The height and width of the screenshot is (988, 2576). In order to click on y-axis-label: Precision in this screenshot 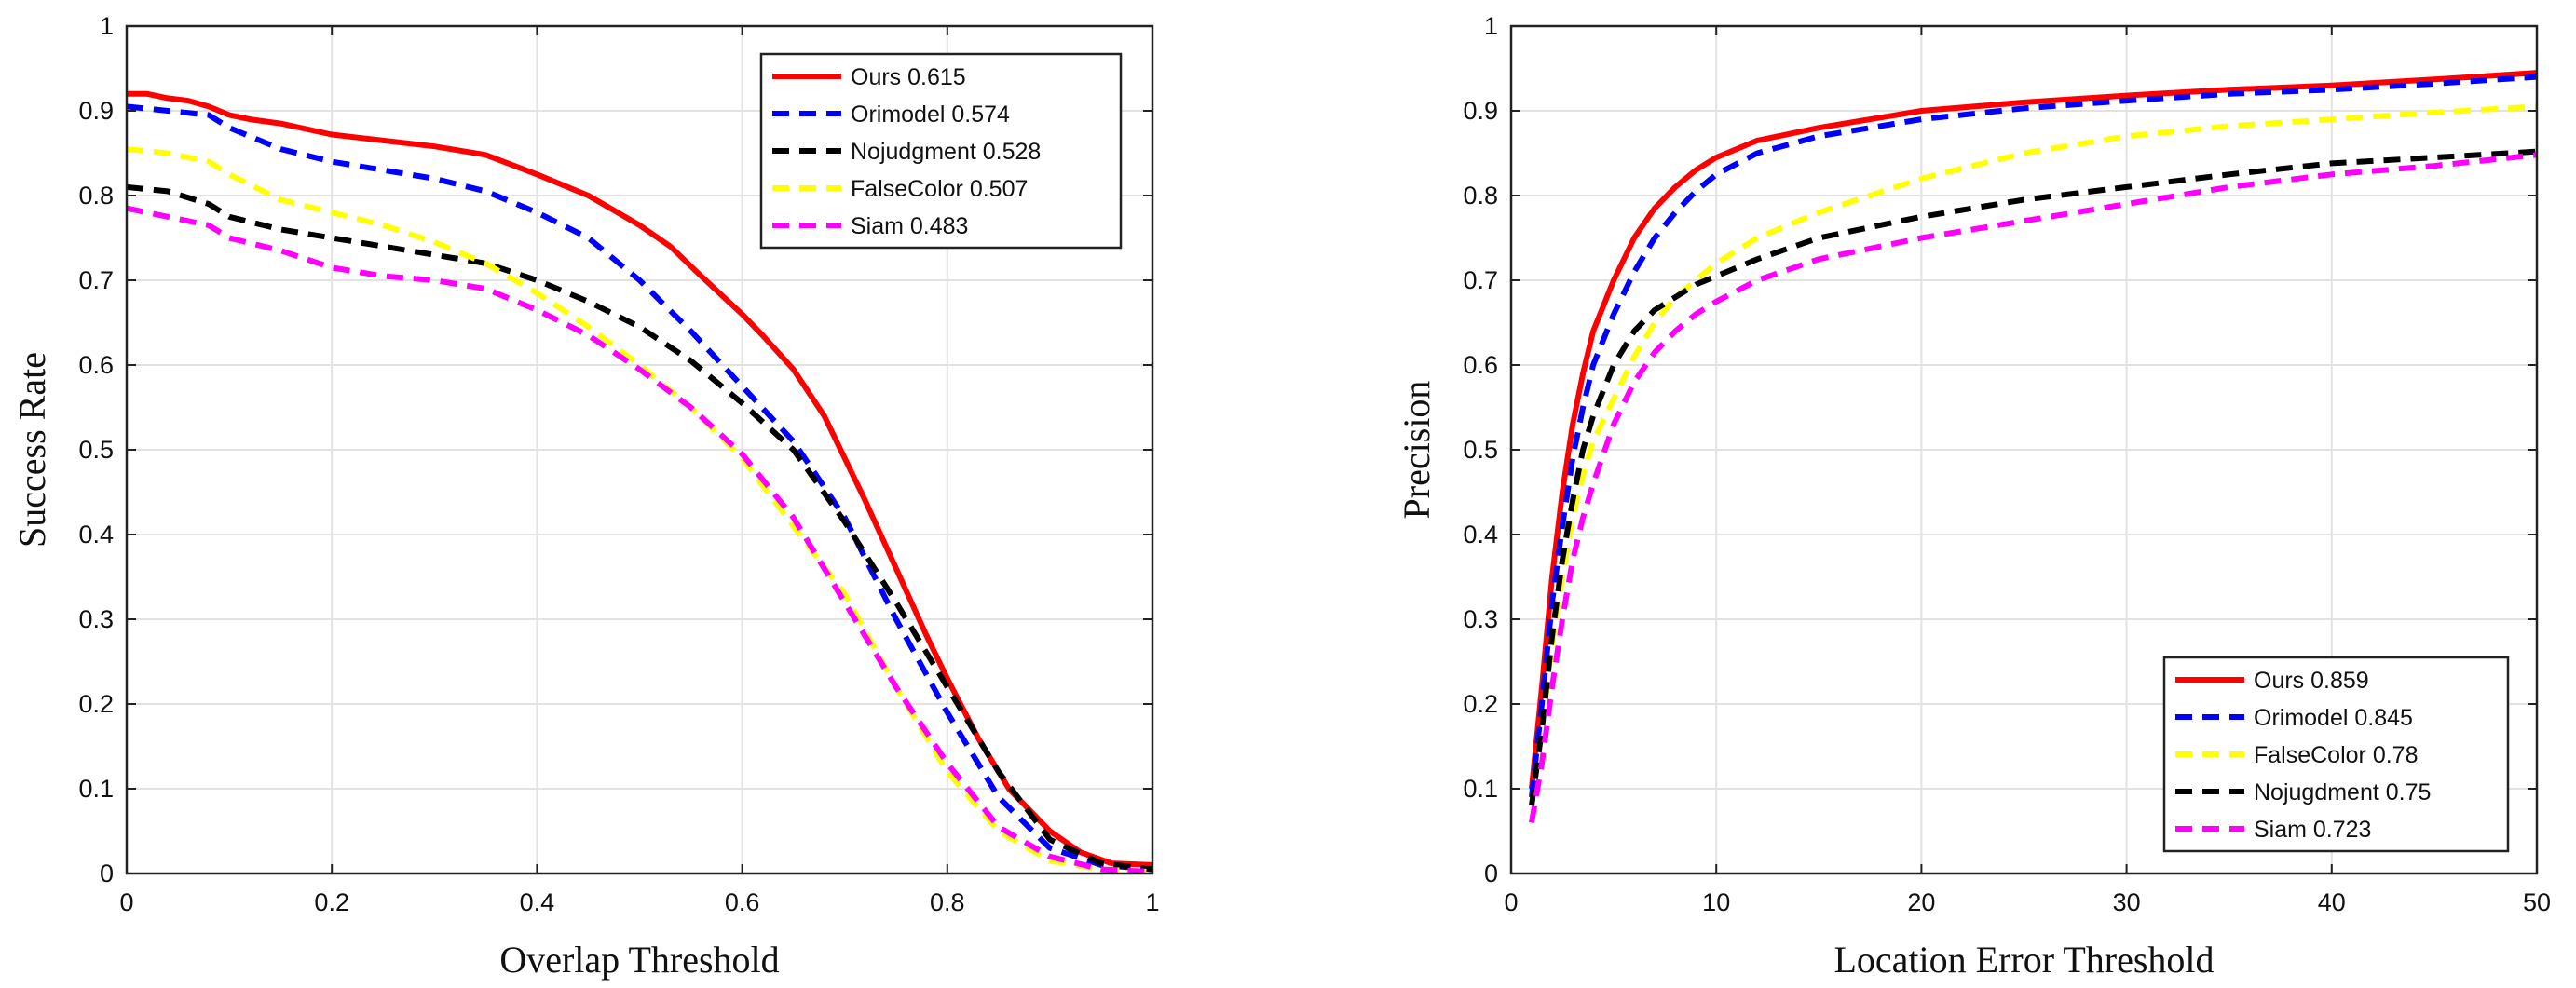, I will do `click(1417, 450)`.